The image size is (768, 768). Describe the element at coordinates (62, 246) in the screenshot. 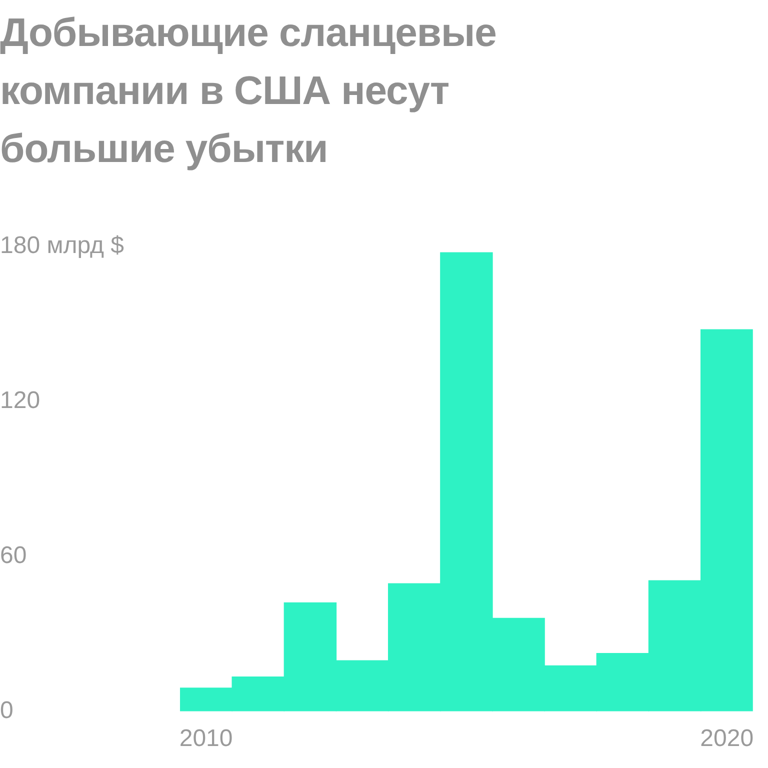

I see `y-tick-label: 180 млрд $` at that location.